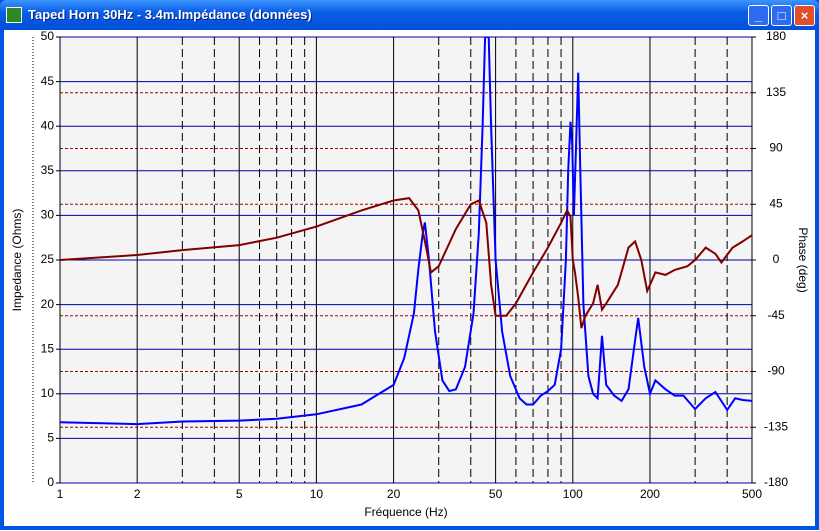  Describe the element at coordinates (776, 315) in the screenshot. I see `y2-tick-label: -45` at that location.